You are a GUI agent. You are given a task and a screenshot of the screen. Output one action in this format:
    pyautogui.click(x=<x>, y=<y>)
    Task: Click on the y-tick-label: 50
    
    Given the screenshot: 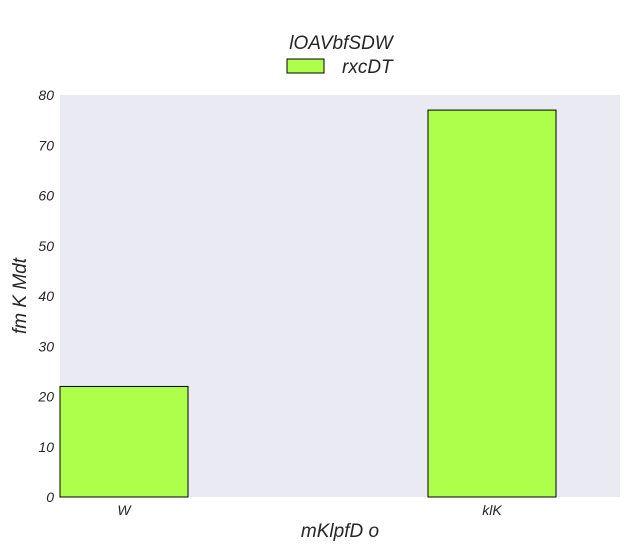 What is the action you would take?
    pyautogui.click(x=46, y=246)
    